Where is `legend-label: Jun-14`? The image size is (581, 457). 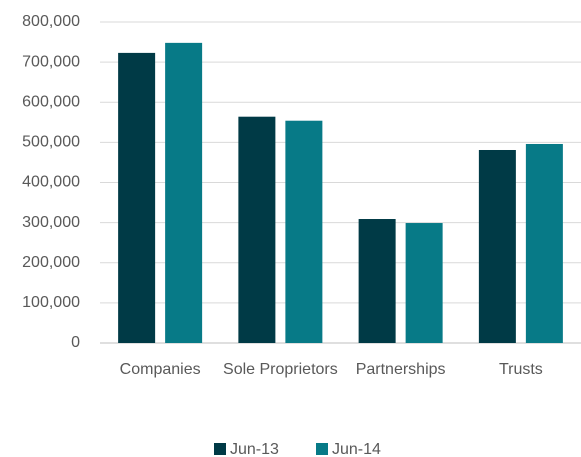
legend-label: Jun-14 is located at coordinates (356, 449).